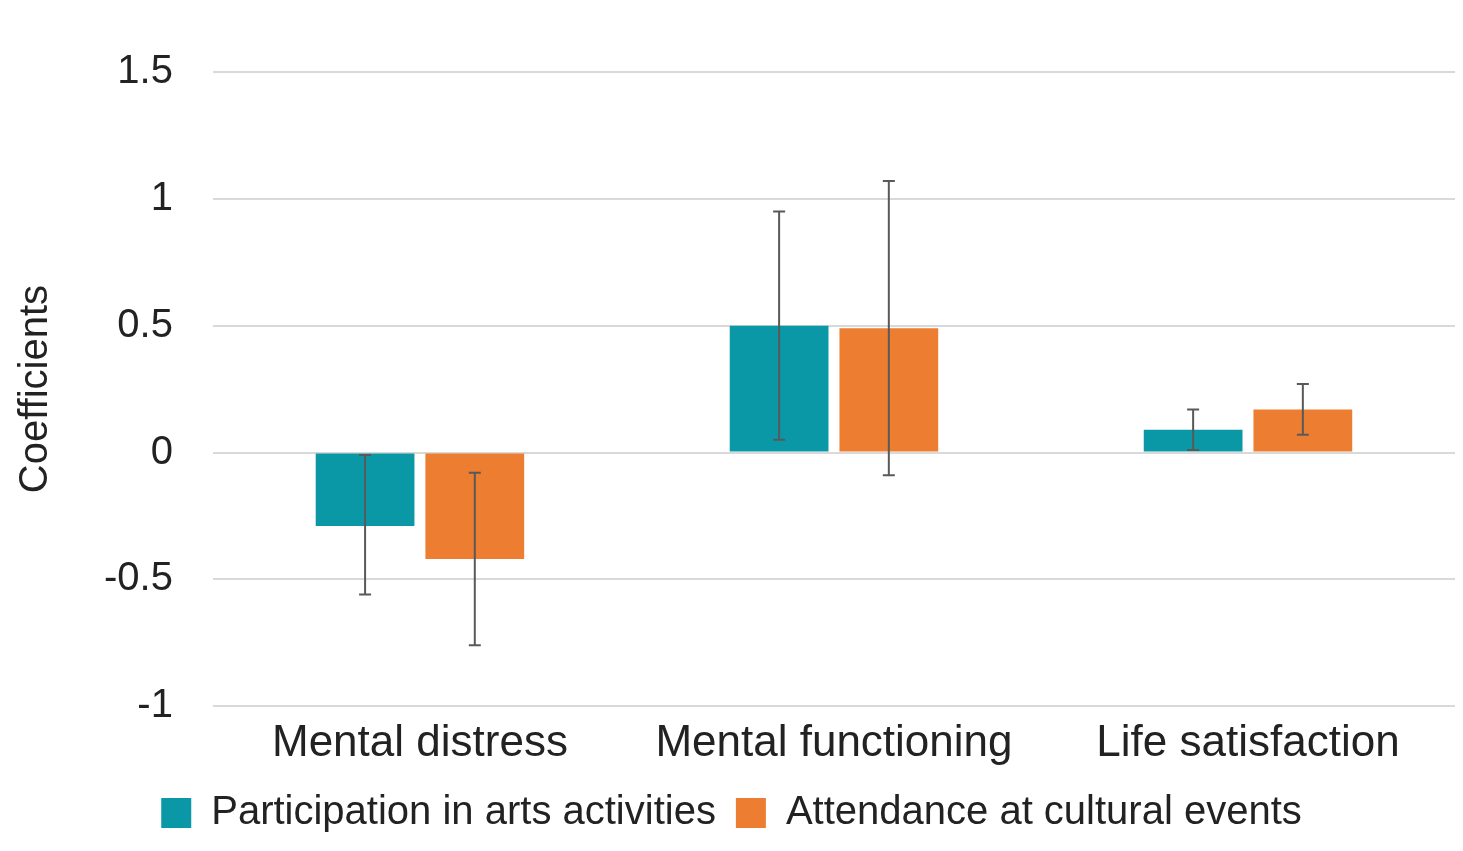 This screenshot has width=1463, height=851. Describe the element at coordinates (1248, 740) in the screenshot. I see `x-tick-label: Life satisfaction` at that location.